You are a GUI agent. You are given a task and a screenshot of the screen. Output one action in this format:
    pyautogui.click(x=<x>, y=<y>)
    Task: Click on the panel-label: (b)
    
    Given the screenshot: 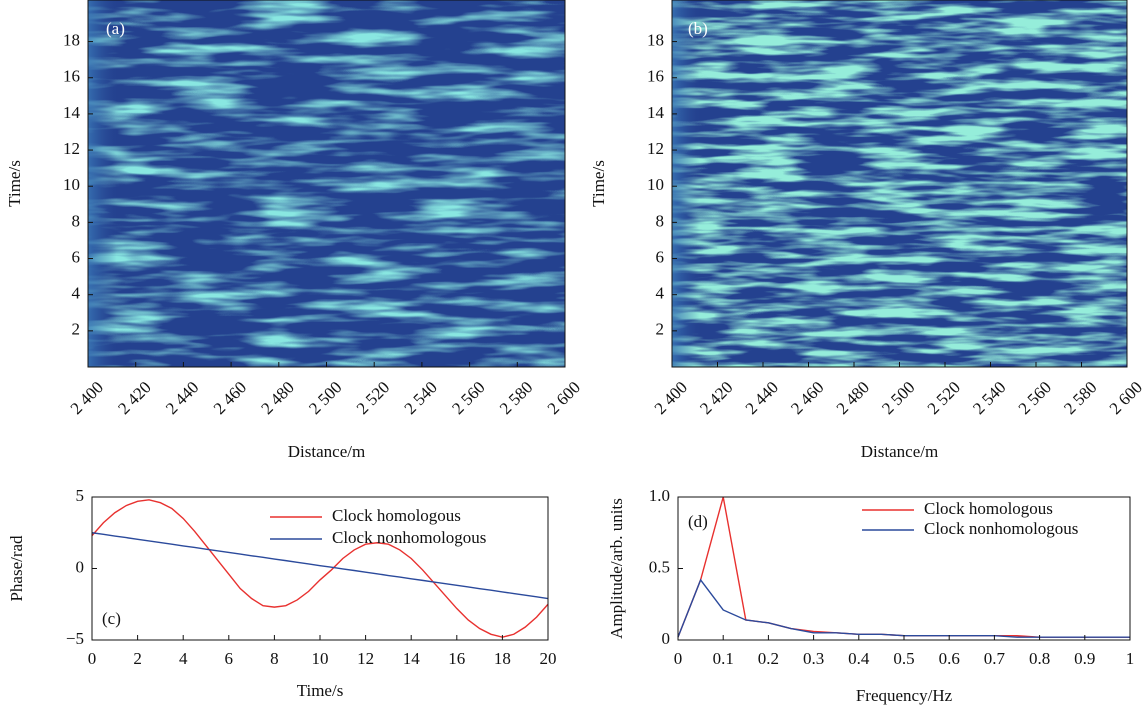 What is the action you would take?
    pyautogui.click(x=698, y=28)
    